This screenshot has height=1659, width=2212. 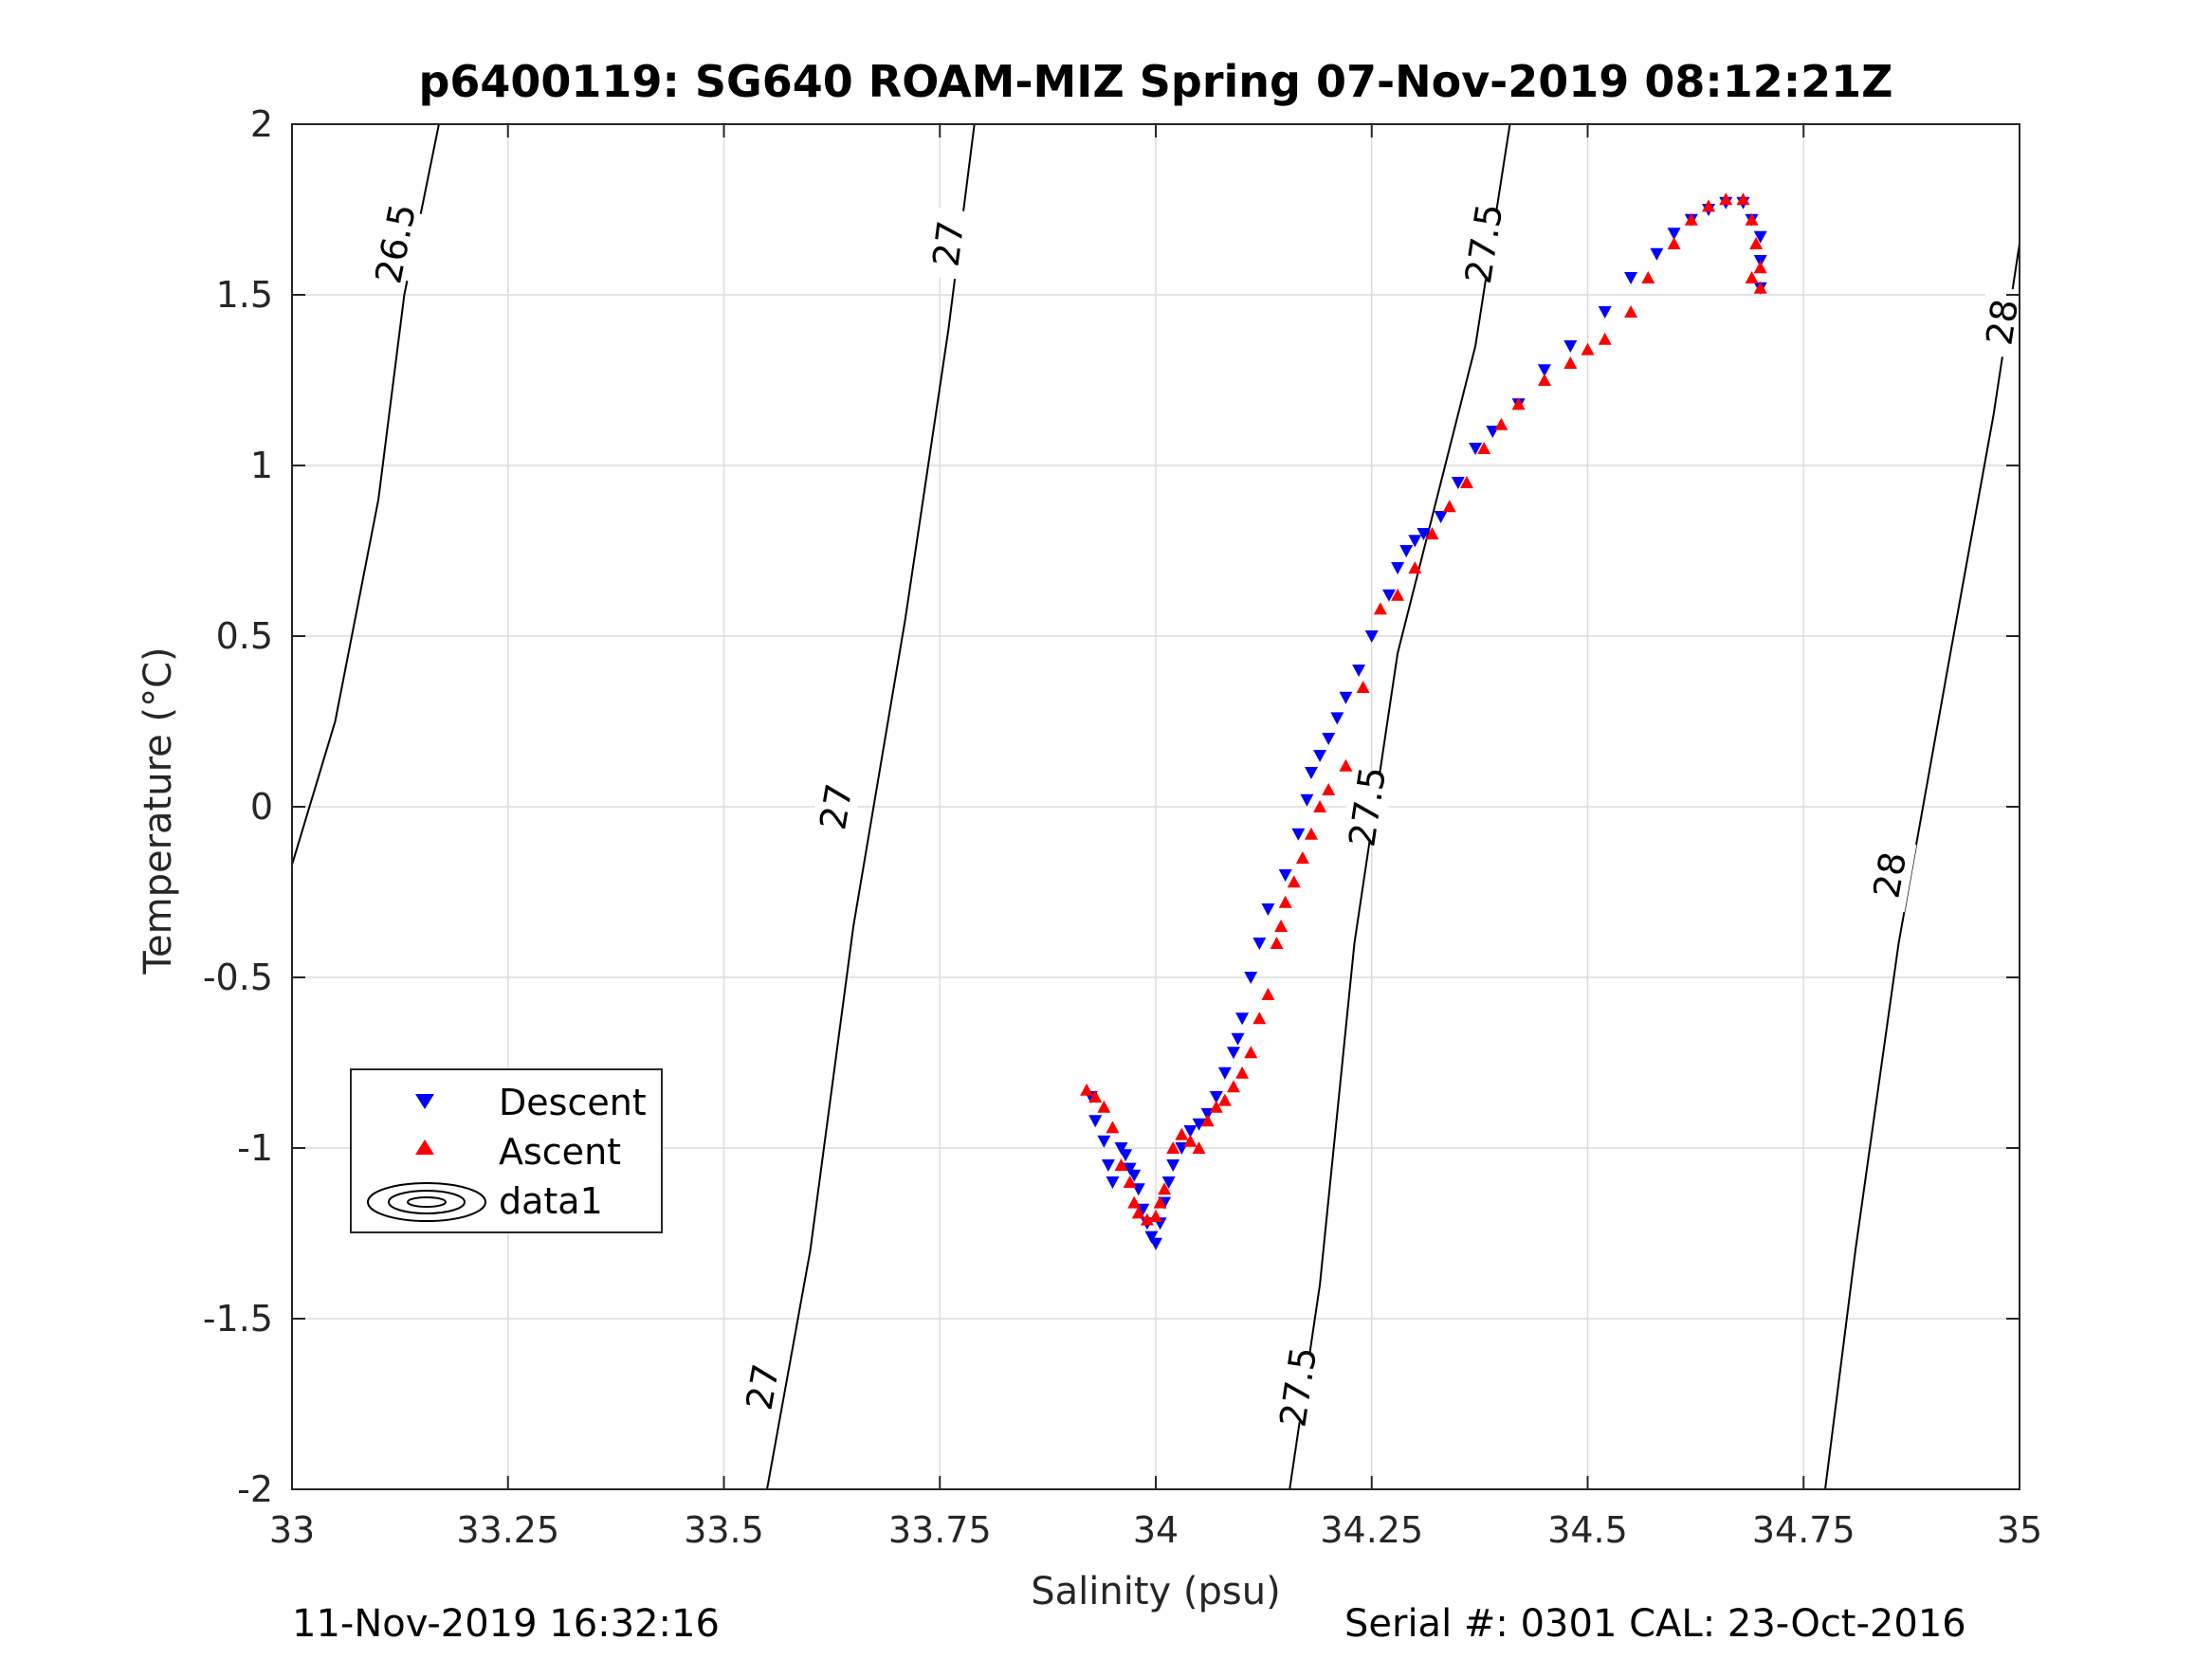 I want to click on legend-box, so click(x=506, y=1150).